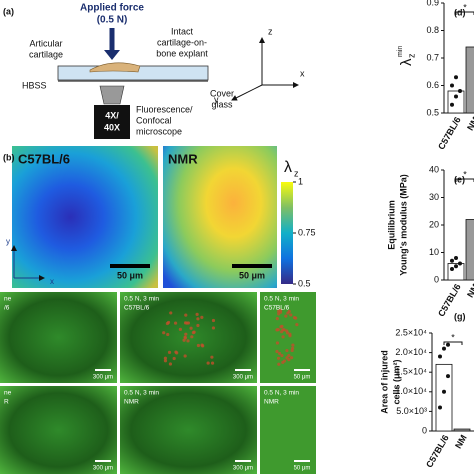 Image resolution: width=474 pixels, height=474 pixels. Describe the element at coordinates (302, 73) in the screenshot. I see `label: x` at that location.